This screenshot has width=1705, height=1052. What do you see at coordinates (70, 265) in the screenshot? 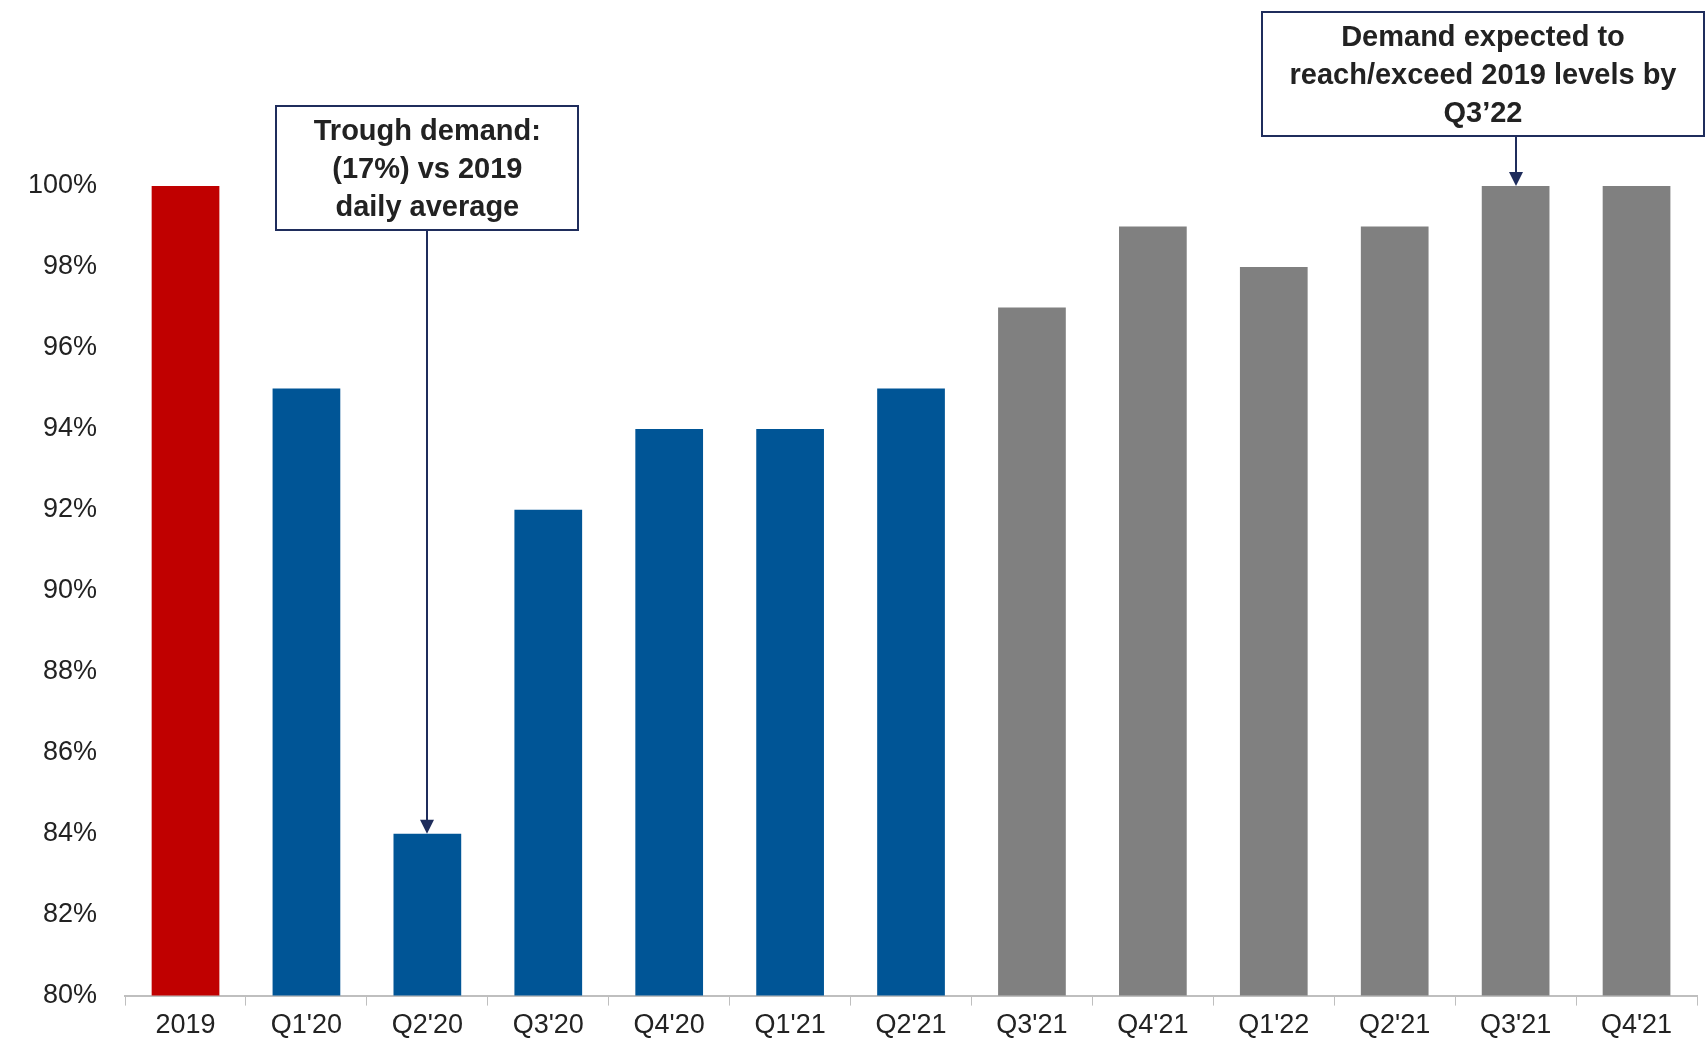
I see `y-tick-label: 98%` at bounding box center [70, 265].